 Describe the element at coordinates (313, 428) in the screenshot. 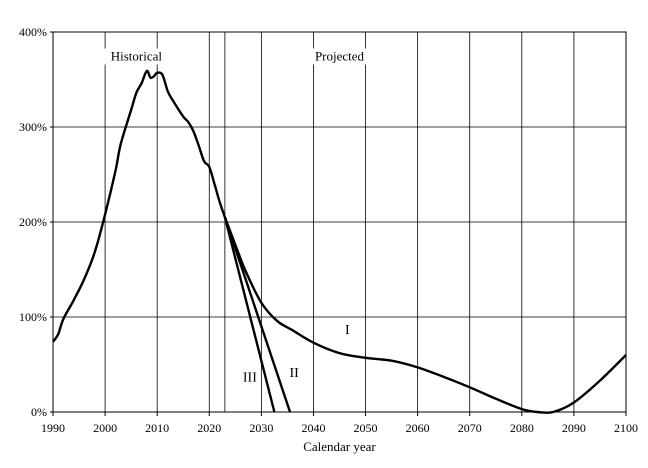

I see `x-tick-label: 2040` at that location.